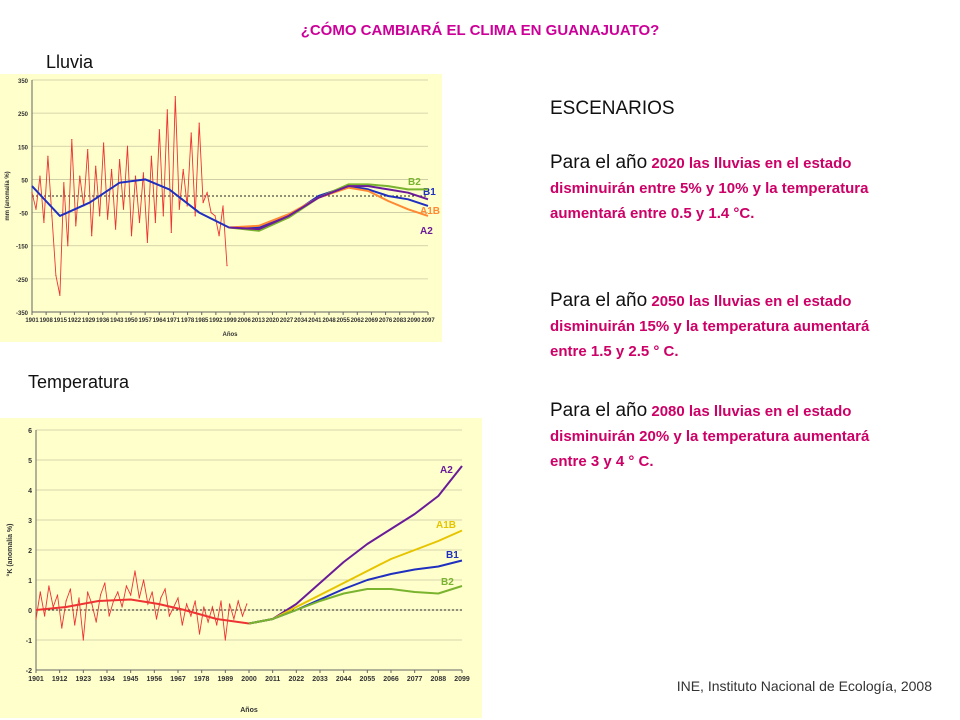  Describe the element at coordinates (84, 679) in the screenshot. I see `x-tick-label: 1923` at that location.